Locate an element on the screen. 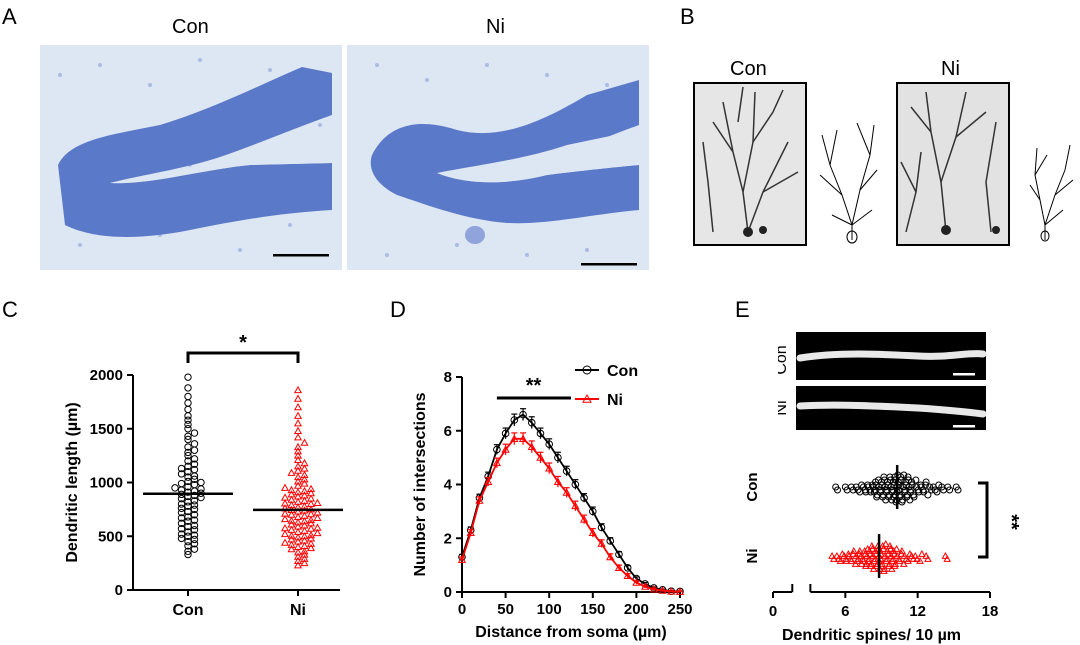  series-line is located at coordinates (571, 515).